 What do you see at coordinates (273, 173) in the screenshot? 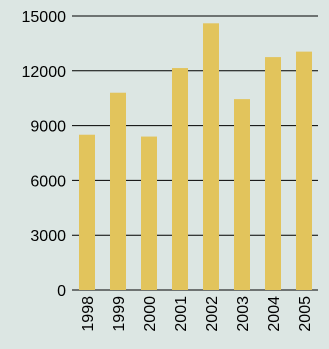
I see `bar-2004` at bounding box center [273, 173].